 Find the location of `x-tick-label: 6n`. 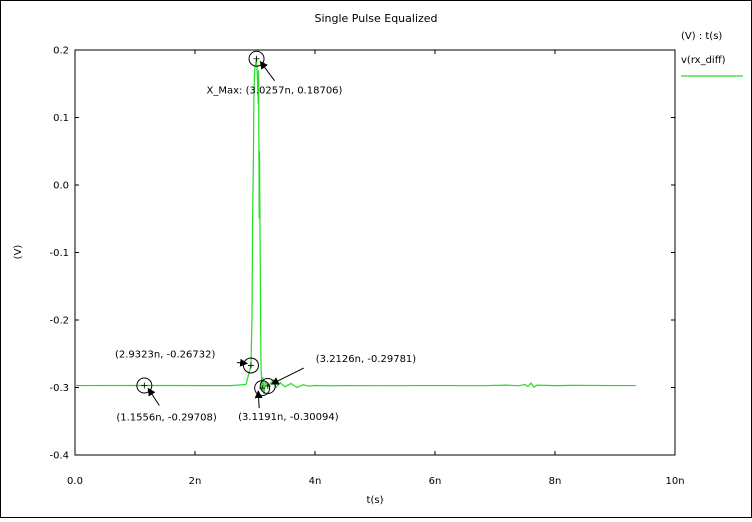

x-tick-label: 6n is located at coordinates (435, 481).